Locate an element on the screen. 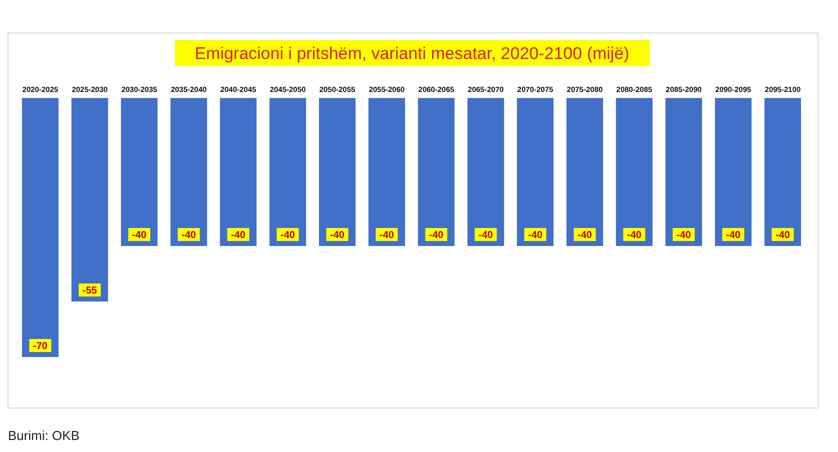 The height and width of the screenshot is (452, 838). text: Burimi: OKB is located at coordinates (44, 435).